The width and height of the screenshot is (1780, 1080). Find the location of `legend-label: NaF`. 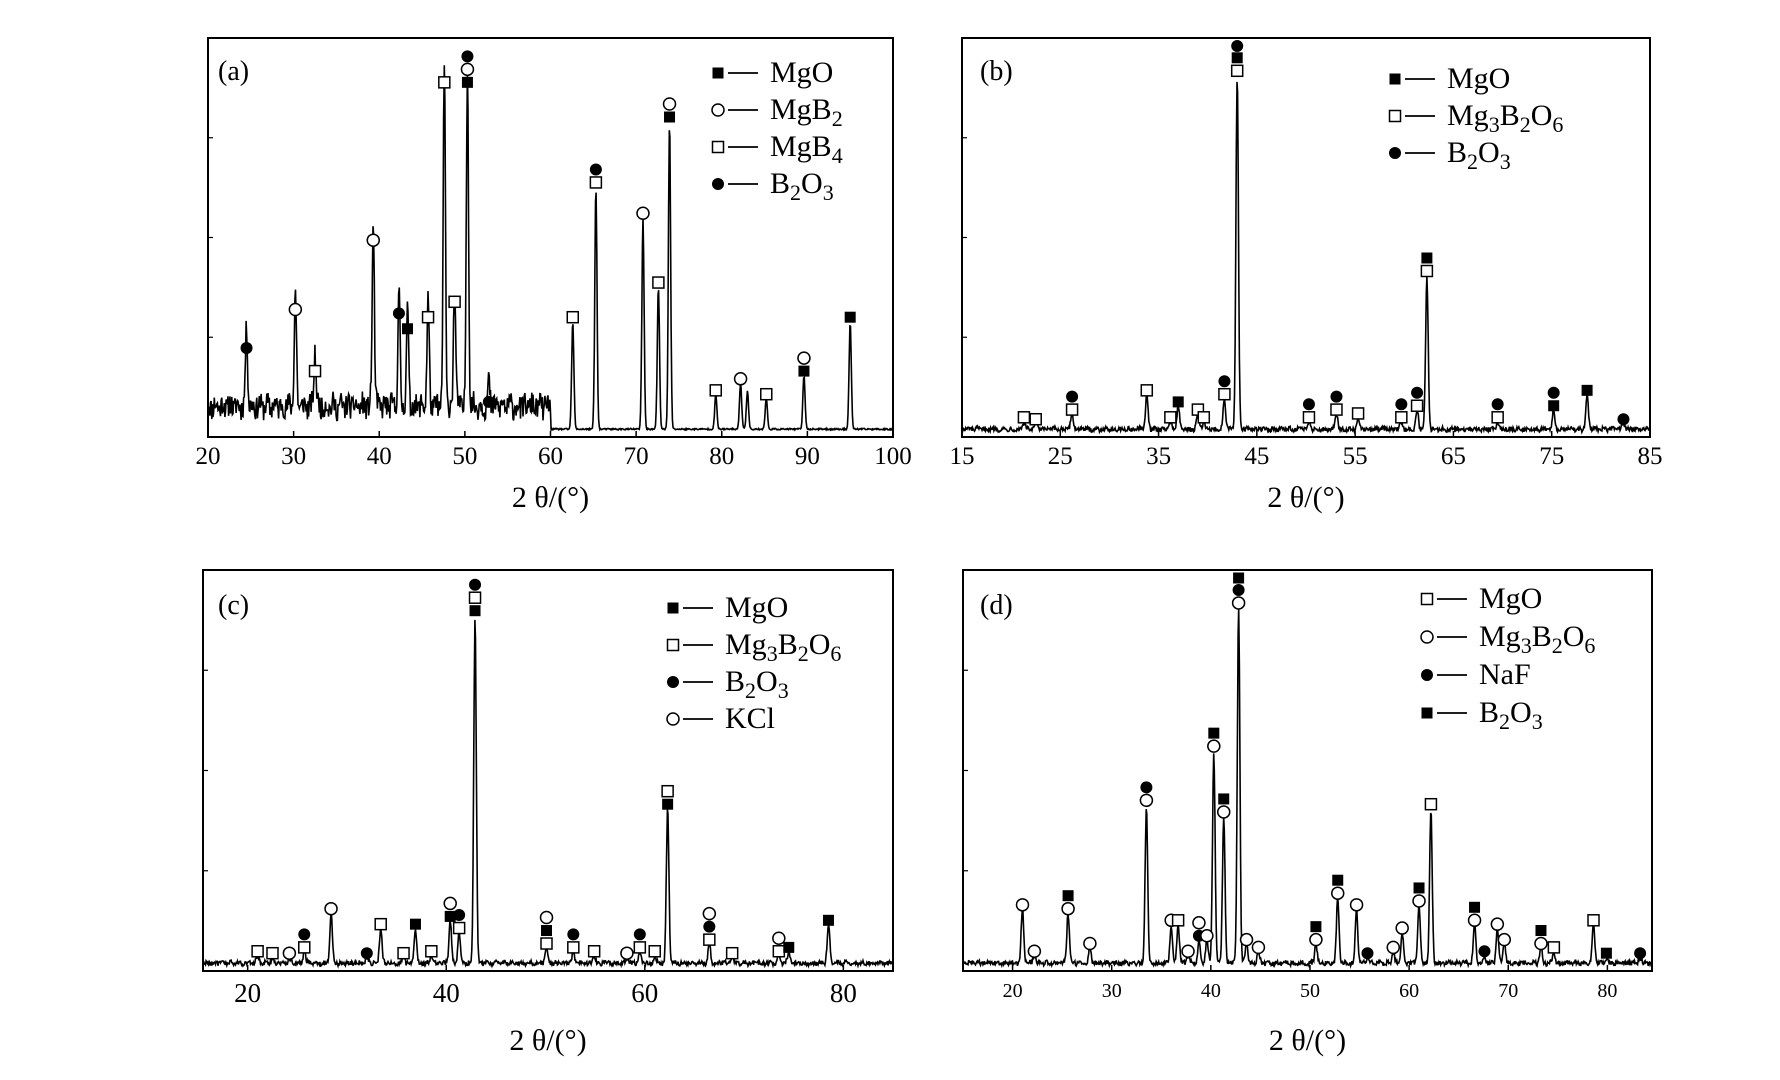

legend-label: NaF is located at coordinates (1505, 674).